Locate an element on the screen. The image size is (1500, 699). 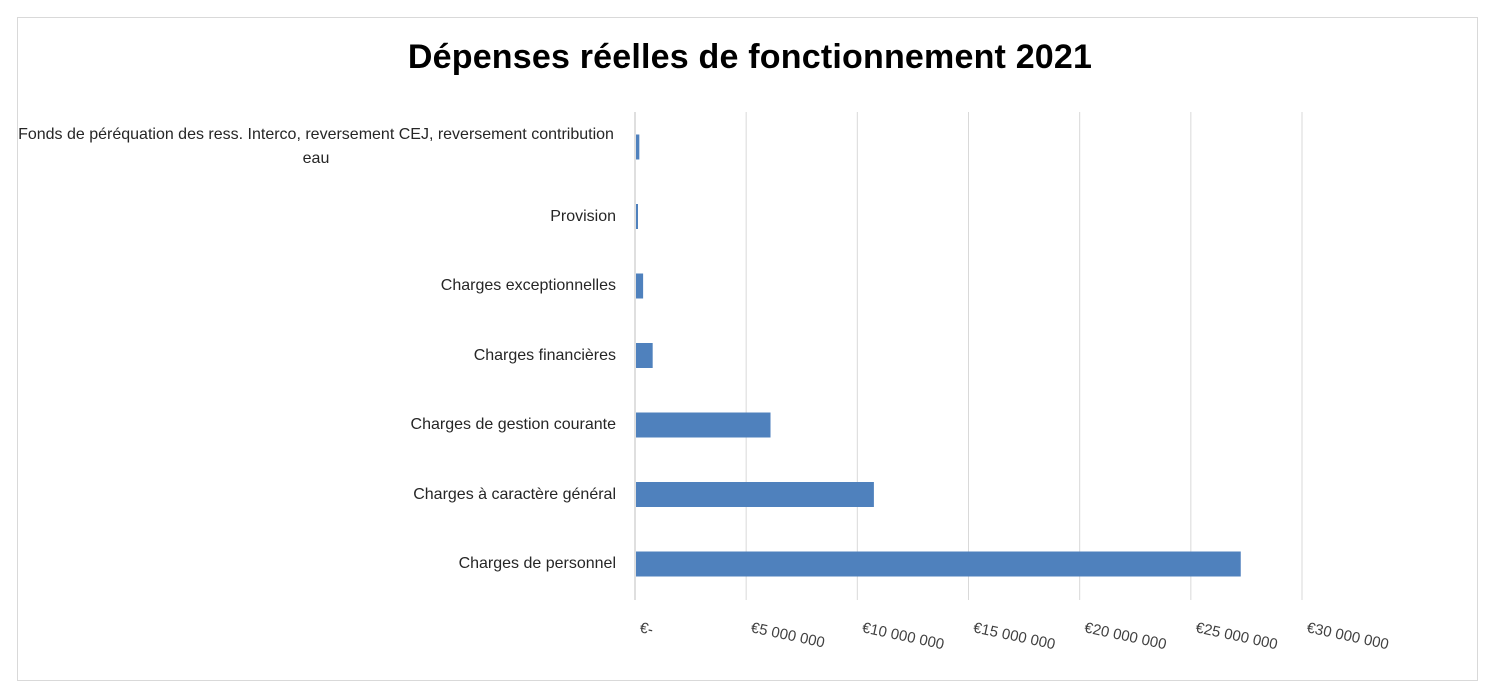
chart-title: Dépenses réelles de fonctionnement 2021 is located at coordinates (750, 57).